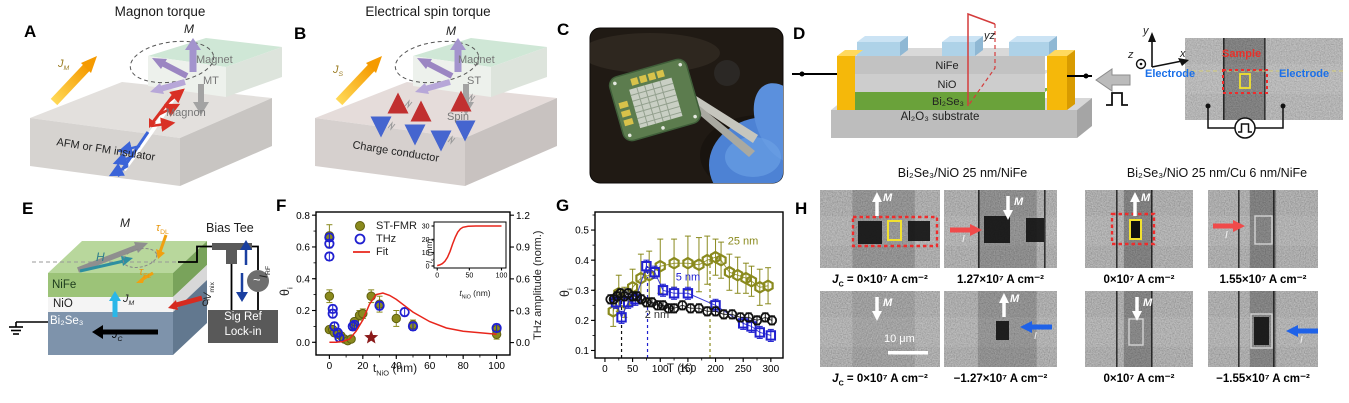  I want to click on vmix-label: Vmix, so click(209, 291).